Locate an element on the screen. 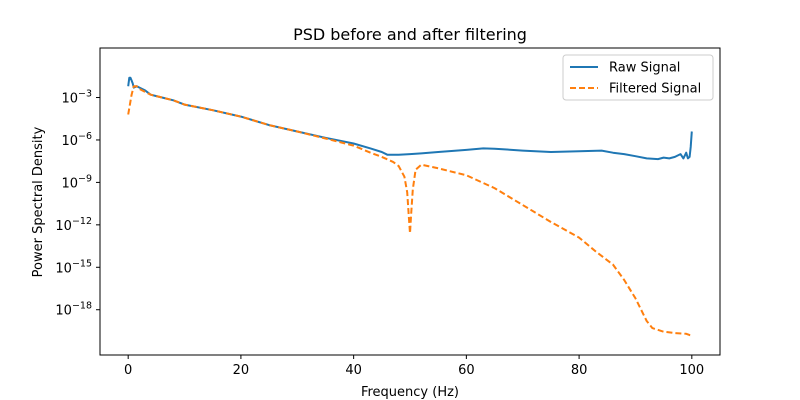 The height and width of the screenshot is (400, 800). y-tick-label: 10⁻⁶ is located at coordinates (76, 140).